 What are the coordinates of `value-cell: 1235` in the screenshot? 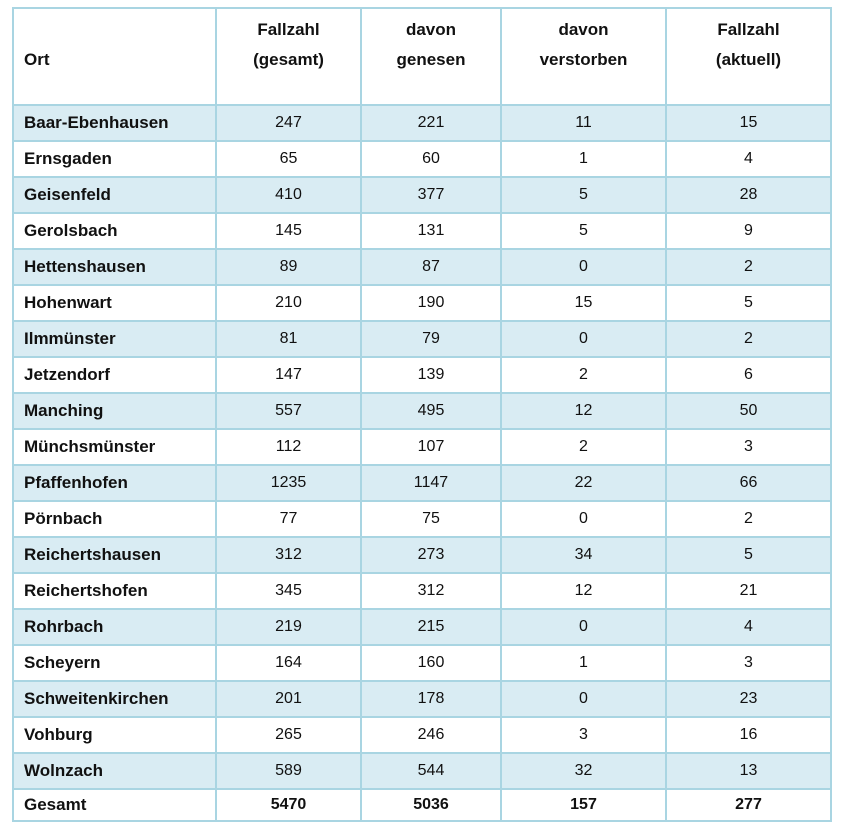 It's located at (288, 483).